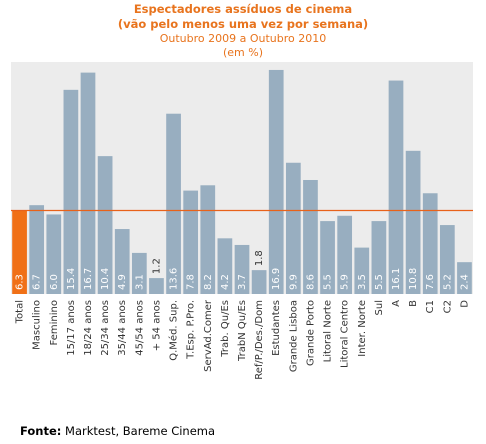 This screenshot has width=486, height=444. I want to click on category-label-22: A, so click(396, 303).